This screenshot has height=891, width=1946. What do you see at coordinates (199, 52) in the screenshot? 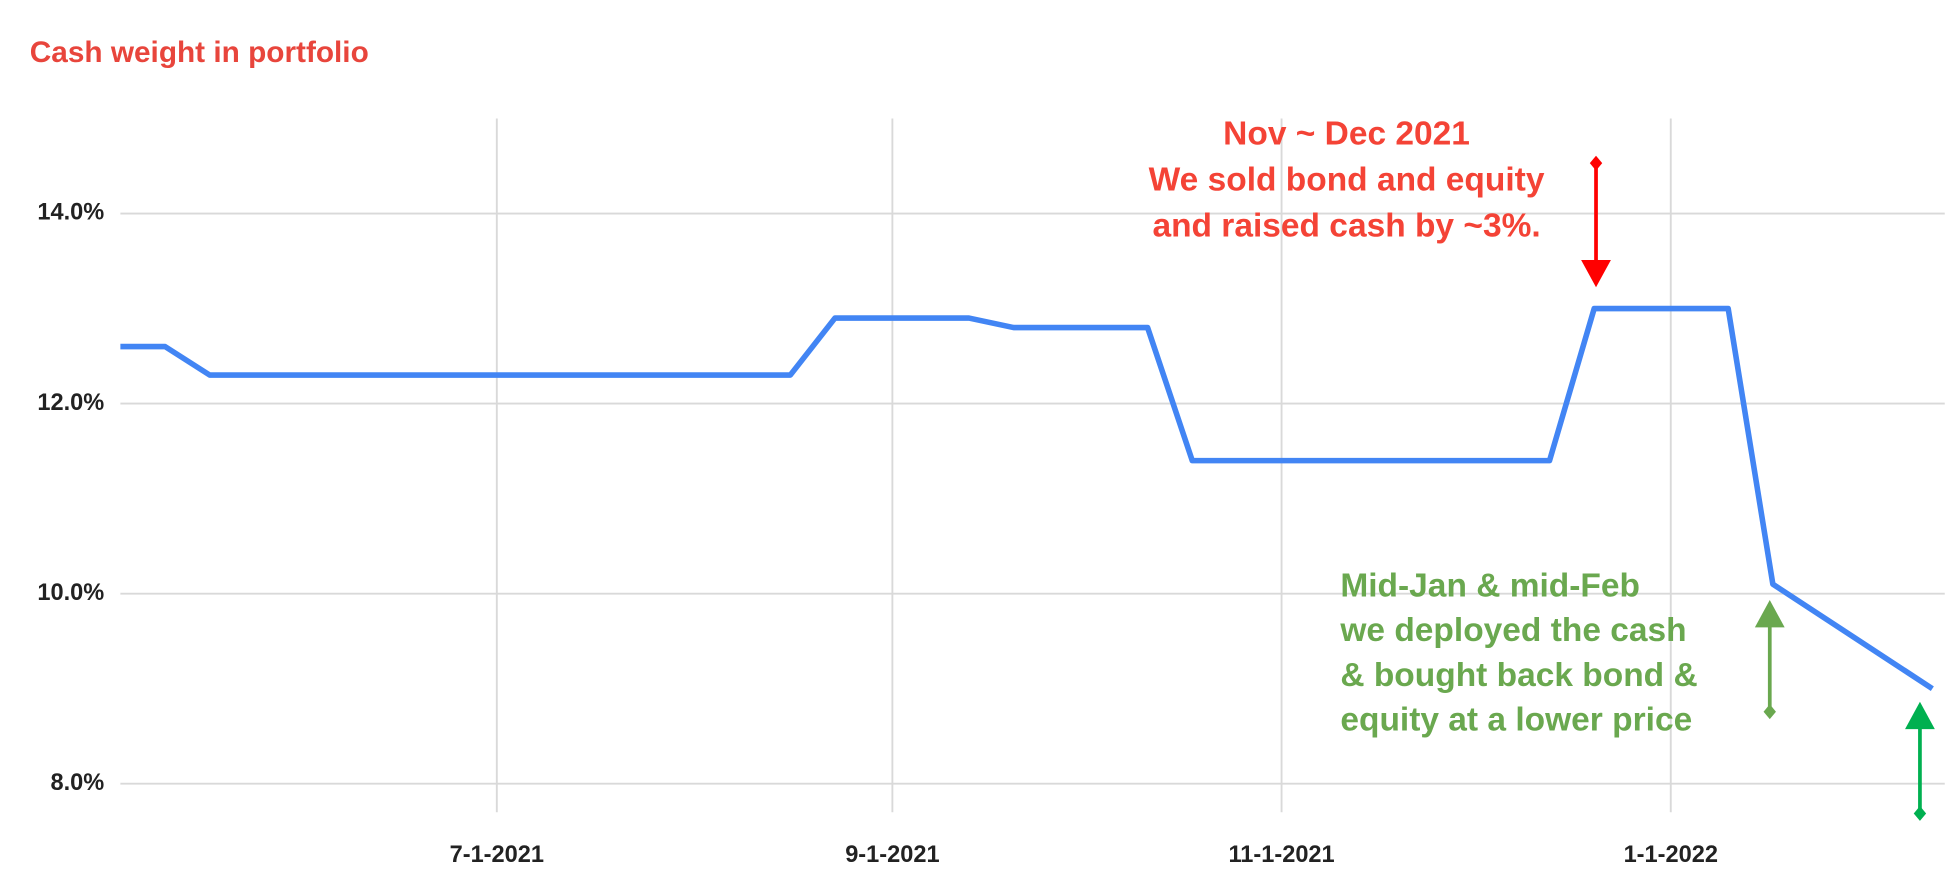
I see `chart-title: Cash weight in portfolio` at bounding box center [199, 52].